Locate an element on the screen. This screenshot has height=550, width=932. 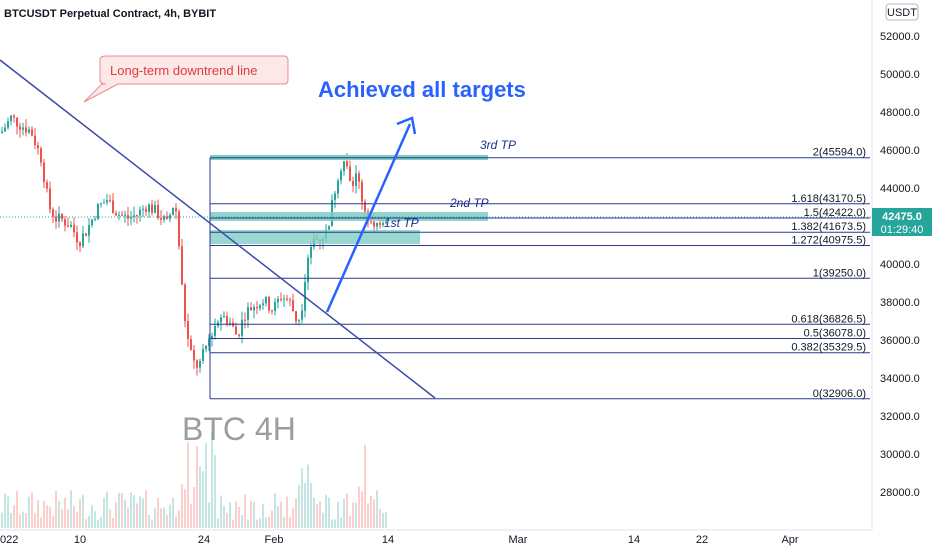
fib-level-label: 1.618(43170.5) is located at coordinates (828, 199).